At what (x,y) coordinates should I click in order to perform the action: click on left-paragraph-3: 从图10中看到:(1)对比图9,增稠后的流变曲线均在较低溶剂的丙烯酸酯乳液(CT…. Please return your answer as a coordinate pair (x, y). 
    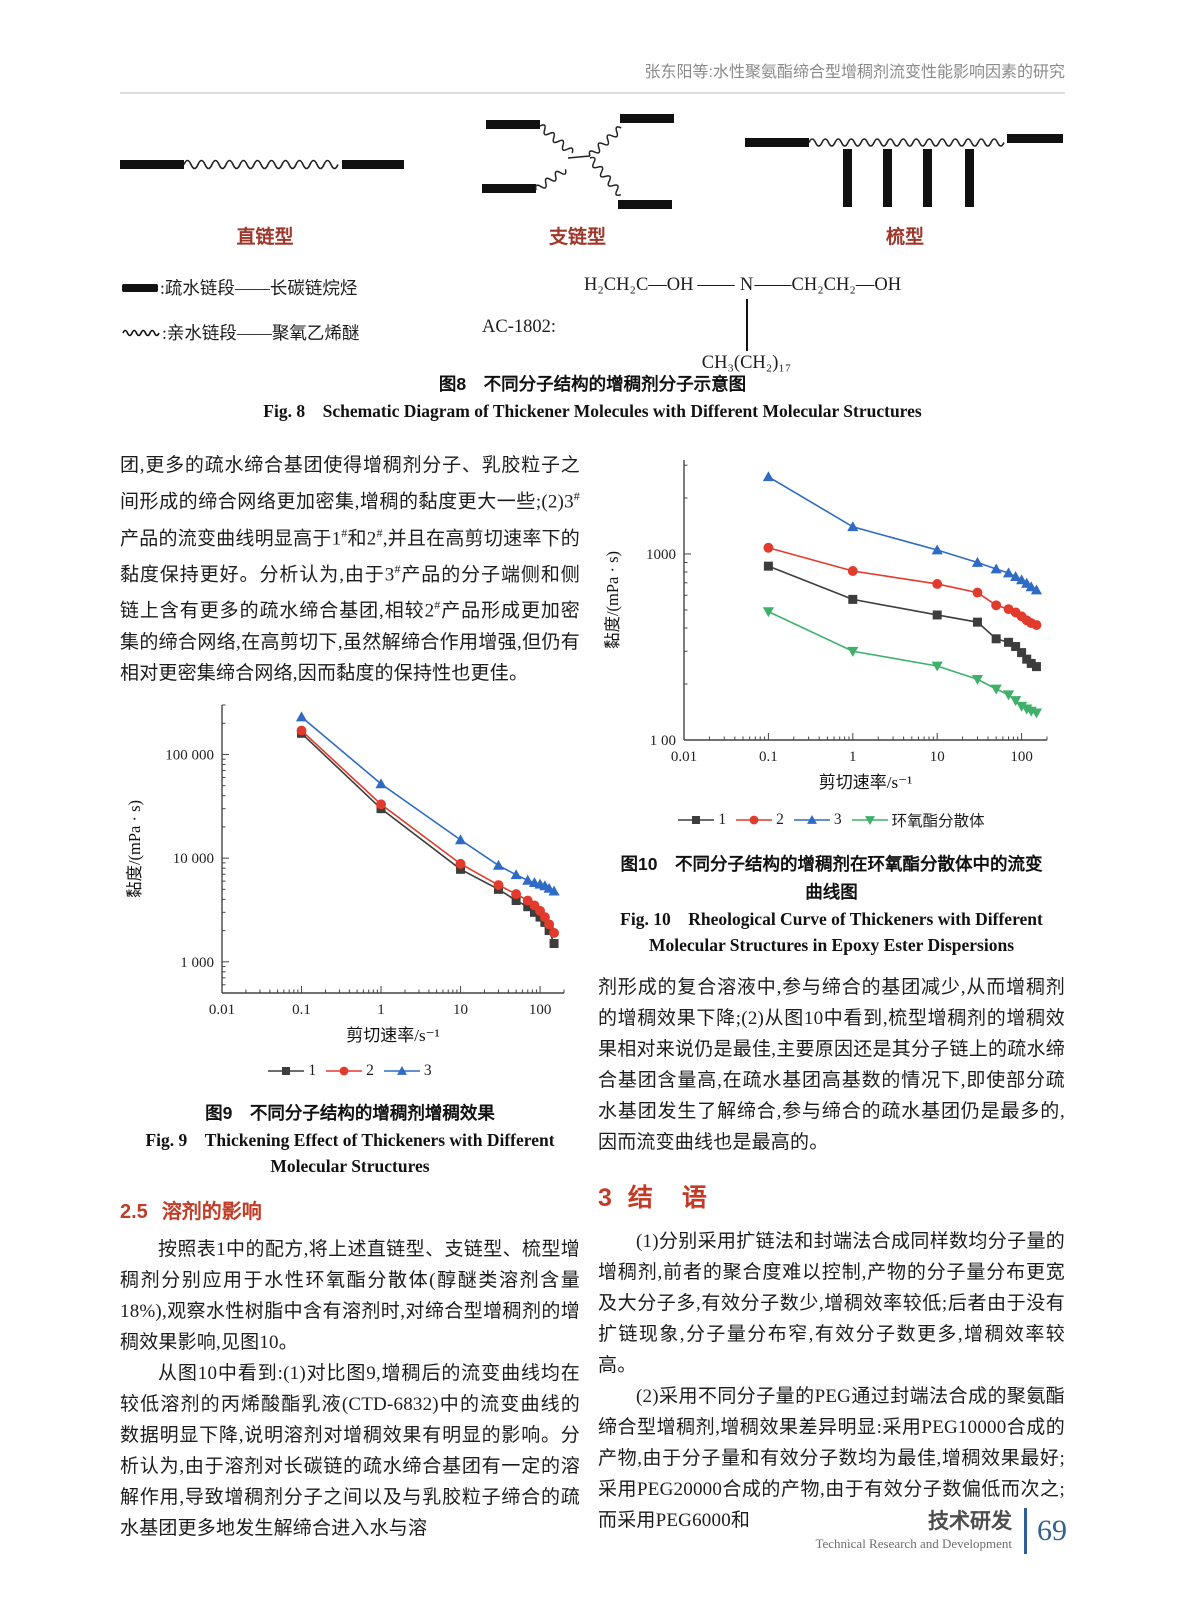
    Looking at the image, I should click on (350, 1451).